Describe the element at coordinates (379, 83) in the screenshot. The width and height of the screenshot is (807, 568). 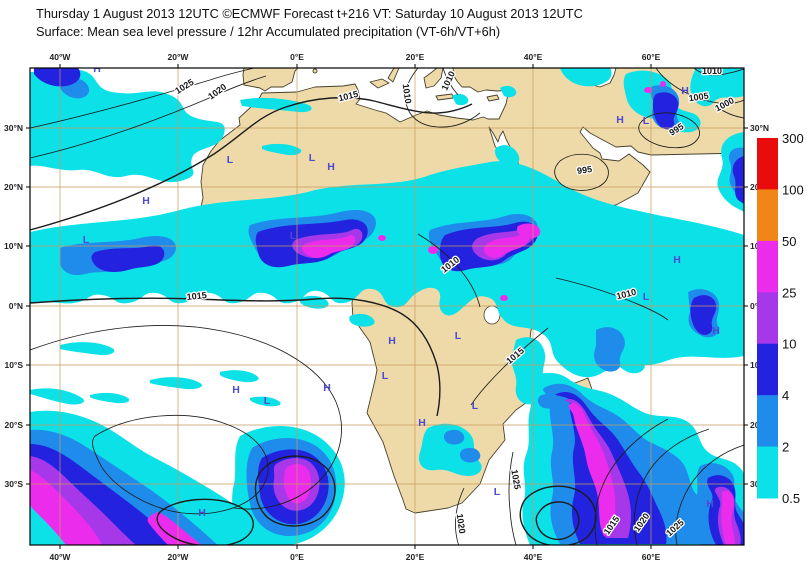
I see `sicily` at that location.